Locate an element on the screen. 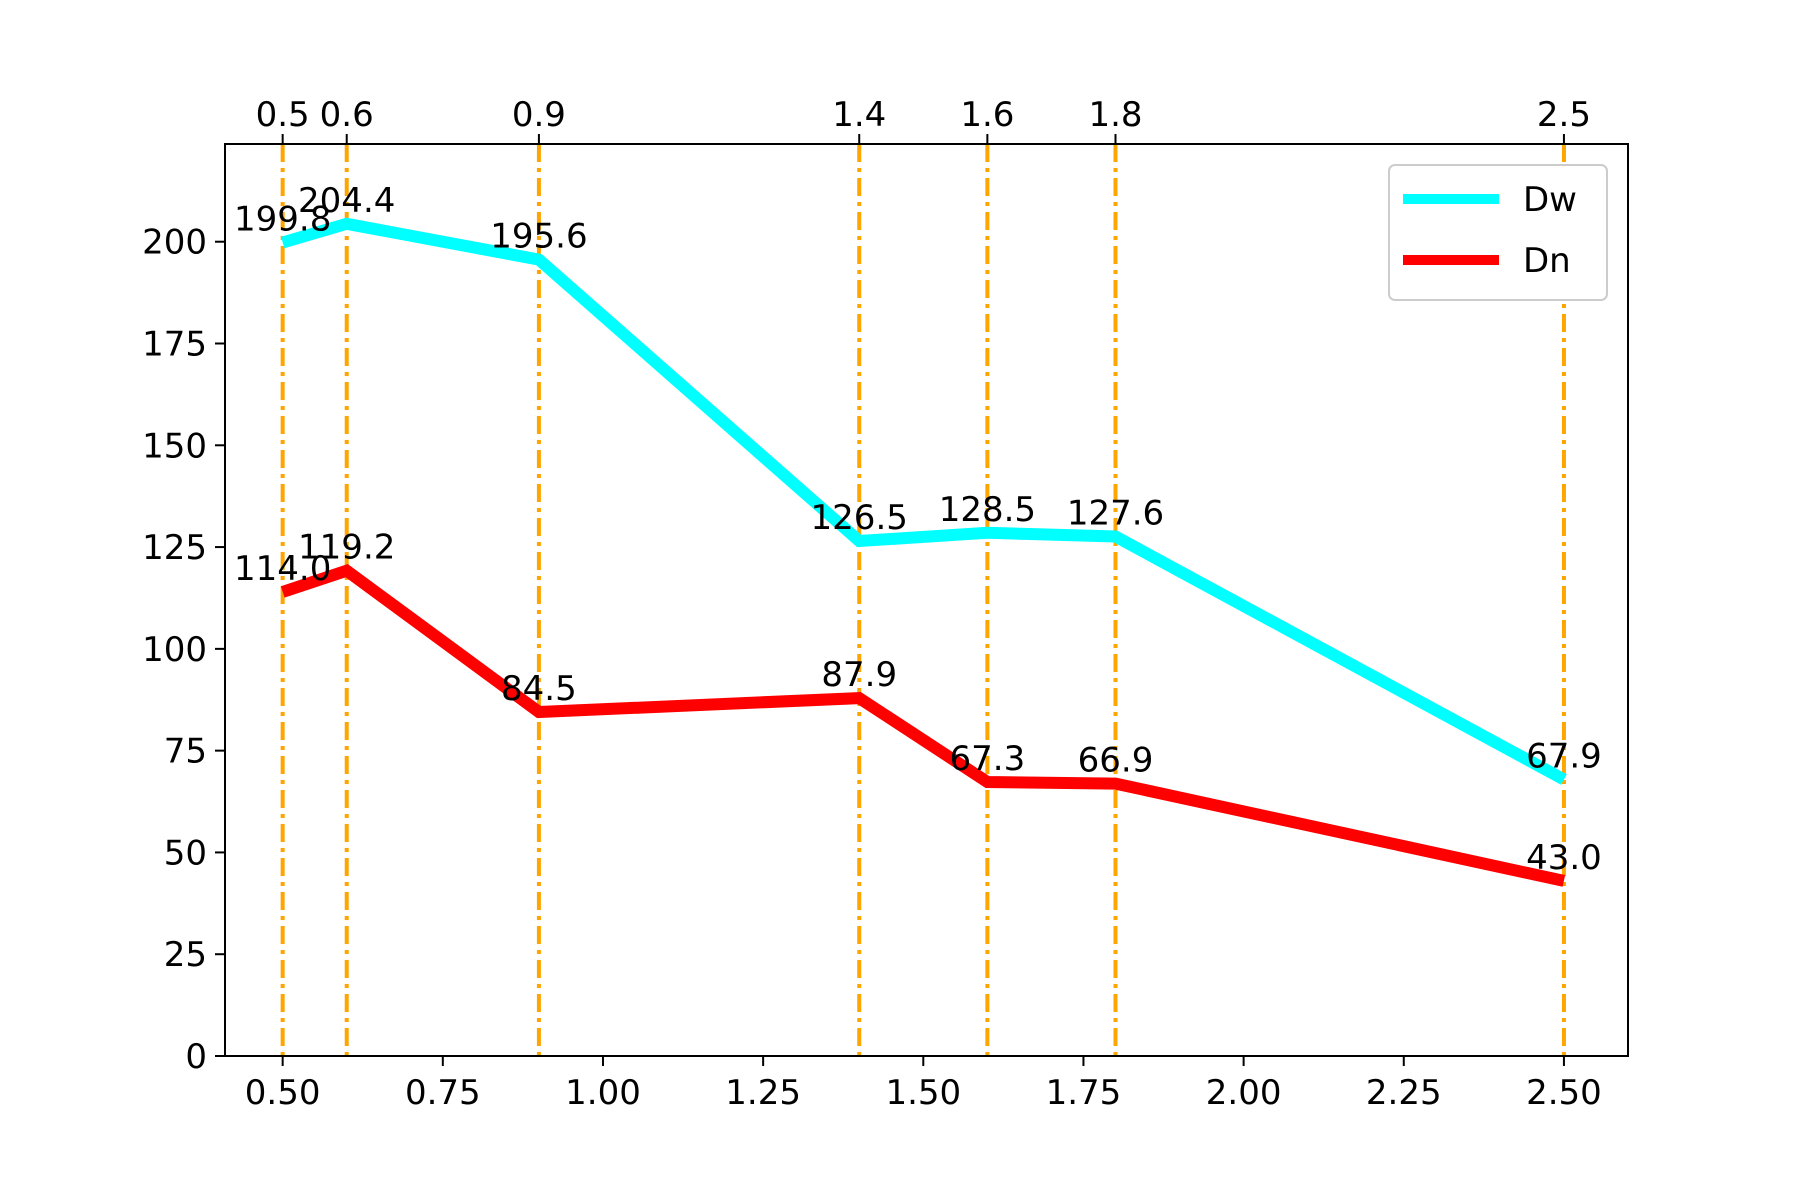 This screenshot has height=1200, width=1800. x-tick-label-2: 1.00 is located at coordinates (603, 1093).